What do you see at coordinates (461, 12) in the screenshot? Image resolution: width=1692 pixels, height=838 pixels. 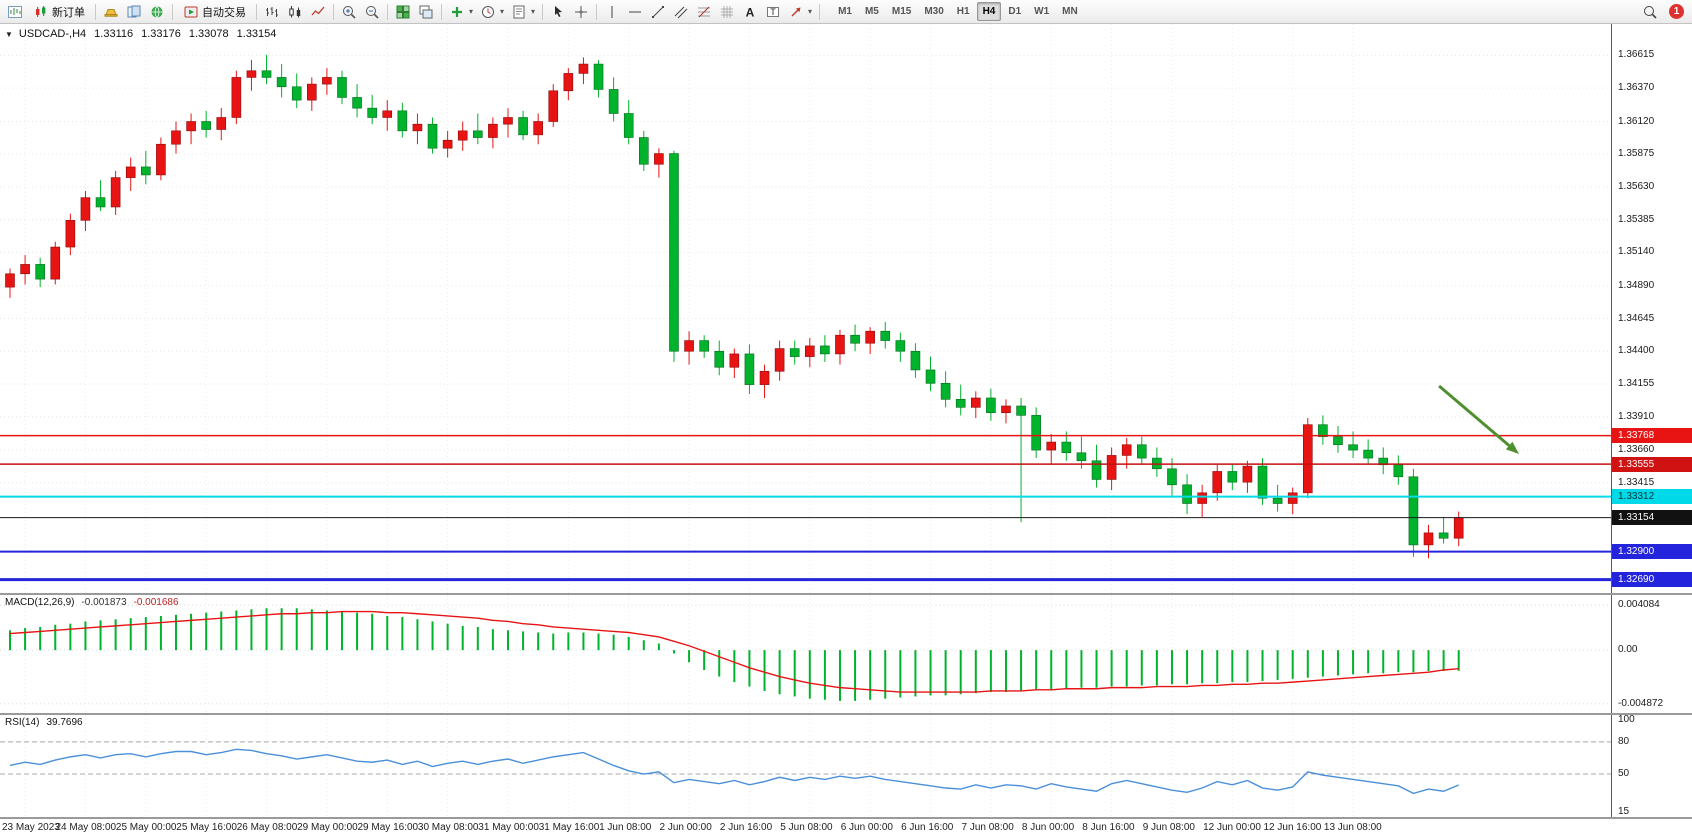 I see `add-indicator-button: ▾` at bounding box center [461, 12].